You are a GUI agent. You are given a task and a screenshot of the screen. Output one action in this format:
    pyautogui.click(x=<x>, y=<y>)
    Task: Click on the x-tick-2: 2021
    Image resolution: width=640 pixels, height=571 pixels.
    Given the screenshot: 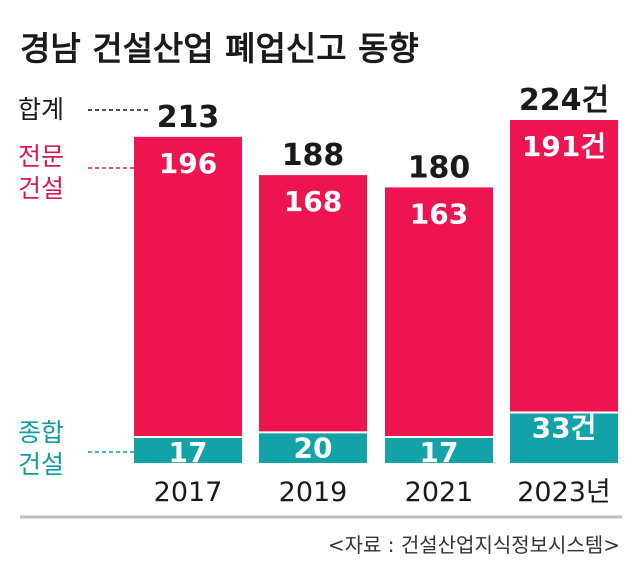 What is the action you would take?
    pyautogui.click(x=439, y=492)
    